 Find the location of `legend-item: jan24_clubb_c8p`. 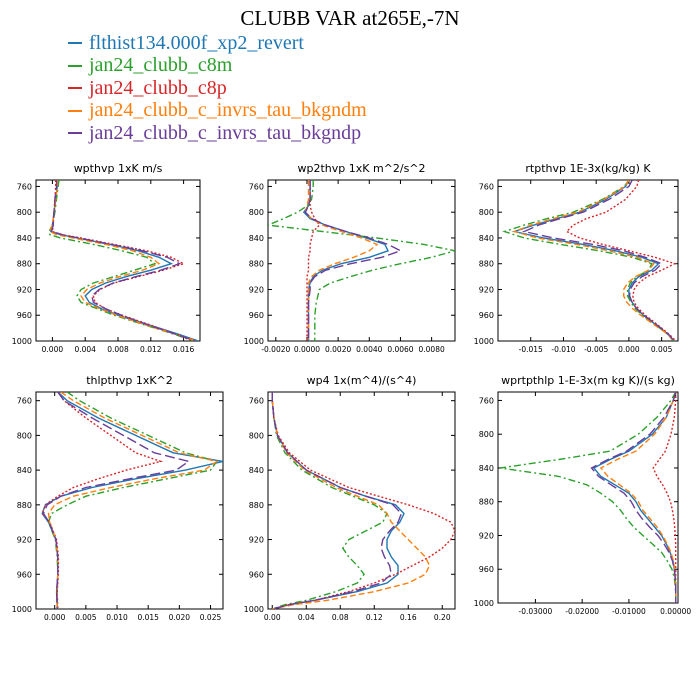

legend-item: jan24_clubb_c8p is located at coordinates (217, 88).